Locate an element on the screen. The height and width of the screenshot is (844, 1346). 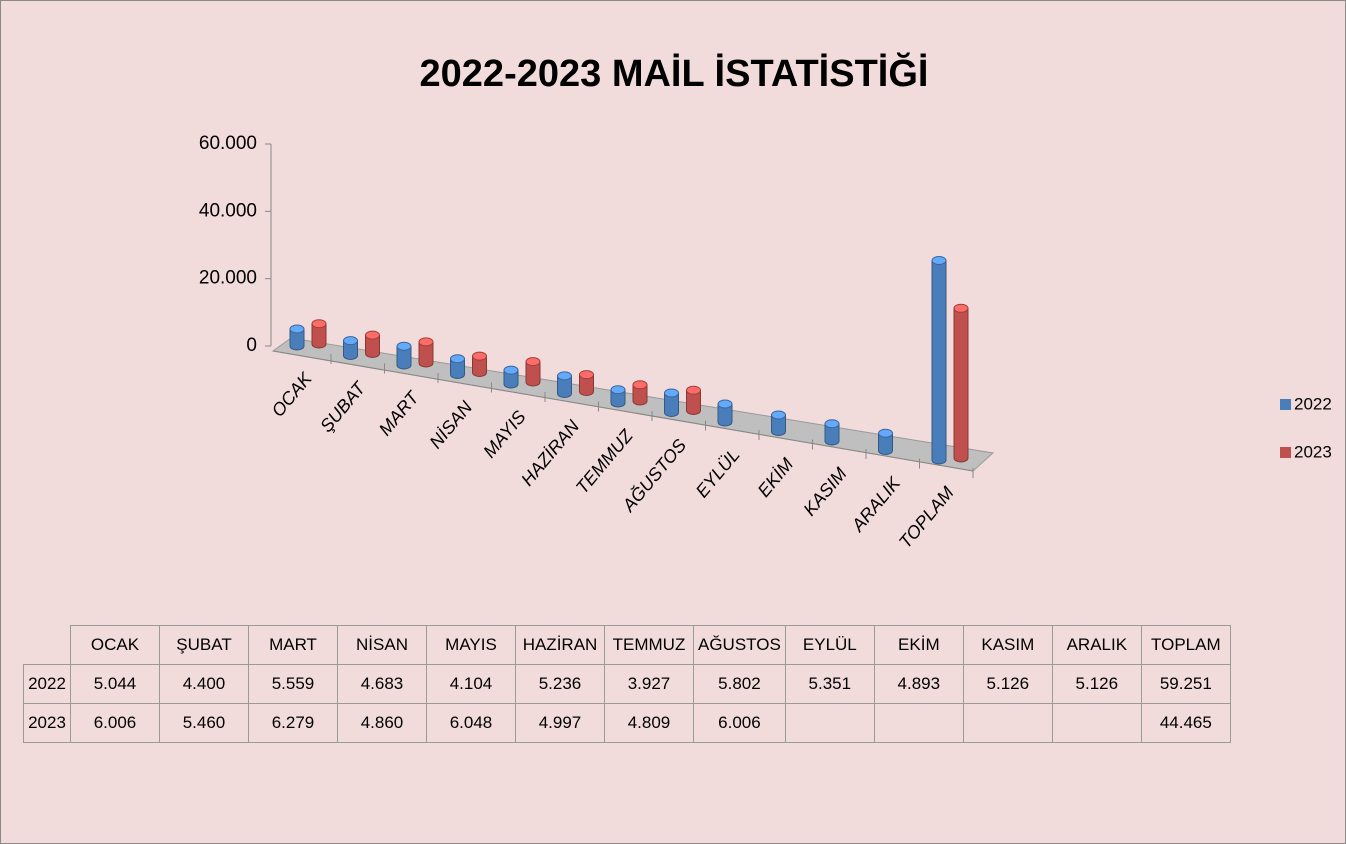
table-header-cell: EYLÜL is located at coordinates (829, 645).